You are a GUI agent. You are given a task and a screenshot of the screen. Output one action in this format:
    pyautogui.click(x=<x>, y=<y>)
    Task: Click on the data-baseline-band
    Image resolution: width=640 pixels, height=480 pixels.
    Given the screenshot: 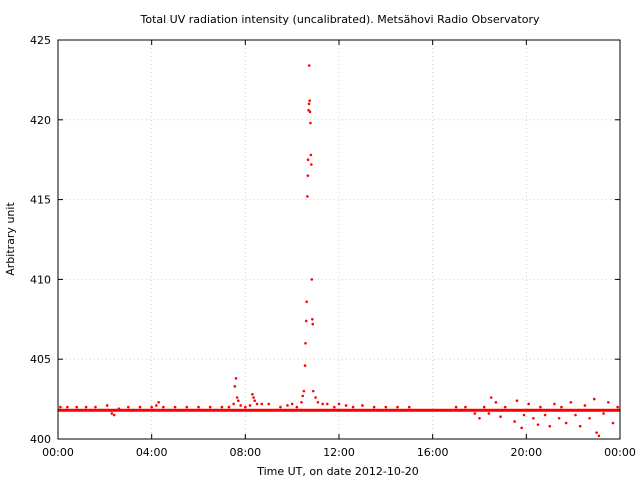 What is the action you would take?
    pyautogui.click(x=339, y=410)
    